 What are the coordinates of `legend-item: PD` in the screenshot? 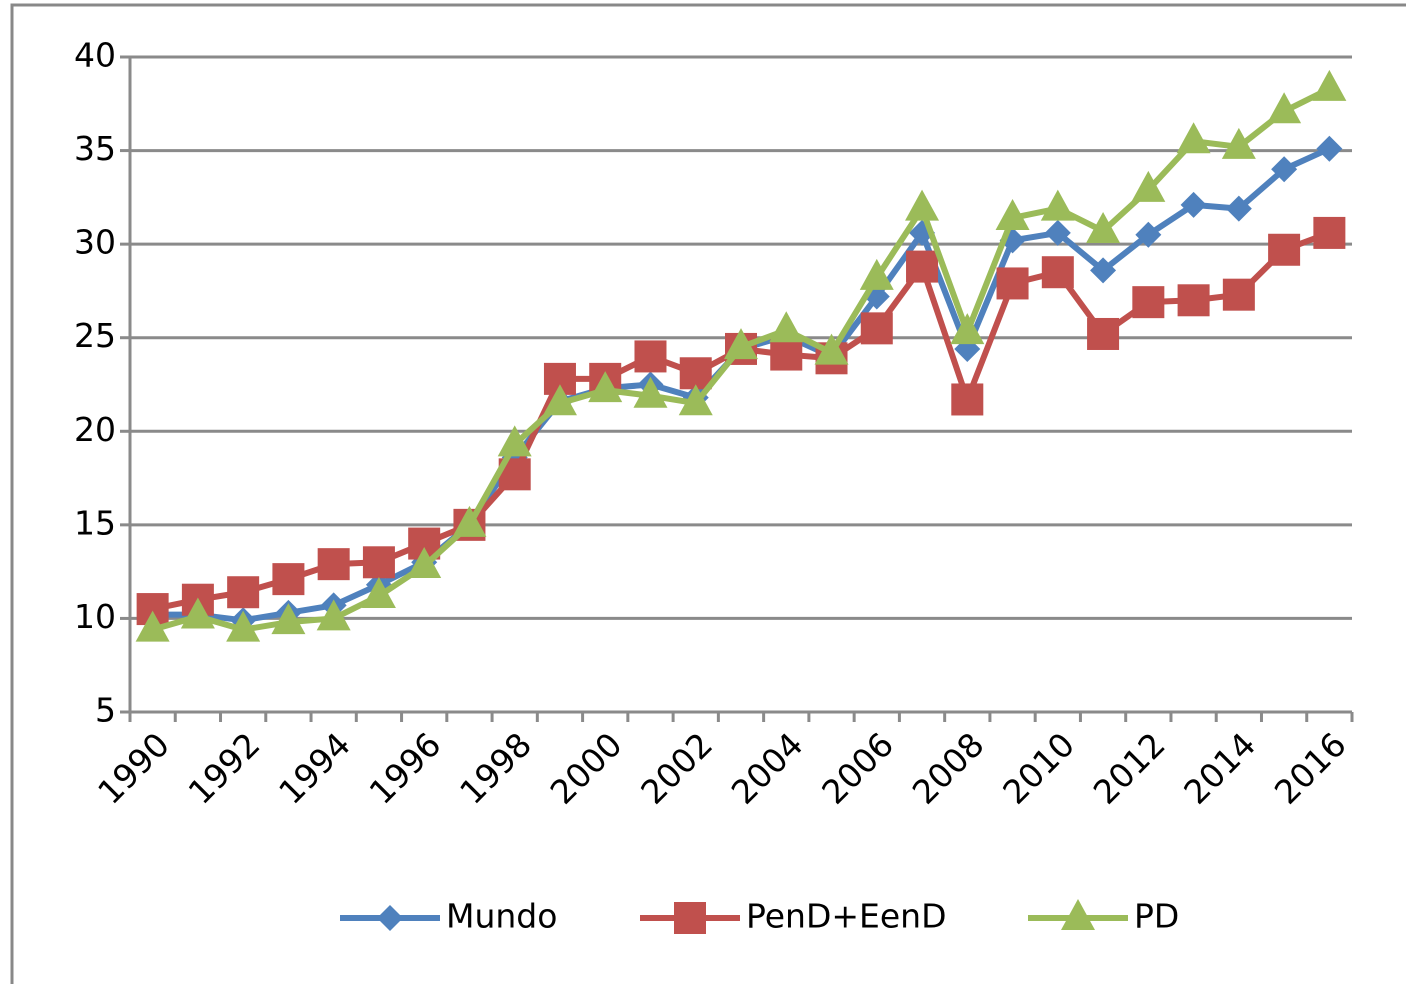 It's located at (1103, 916).